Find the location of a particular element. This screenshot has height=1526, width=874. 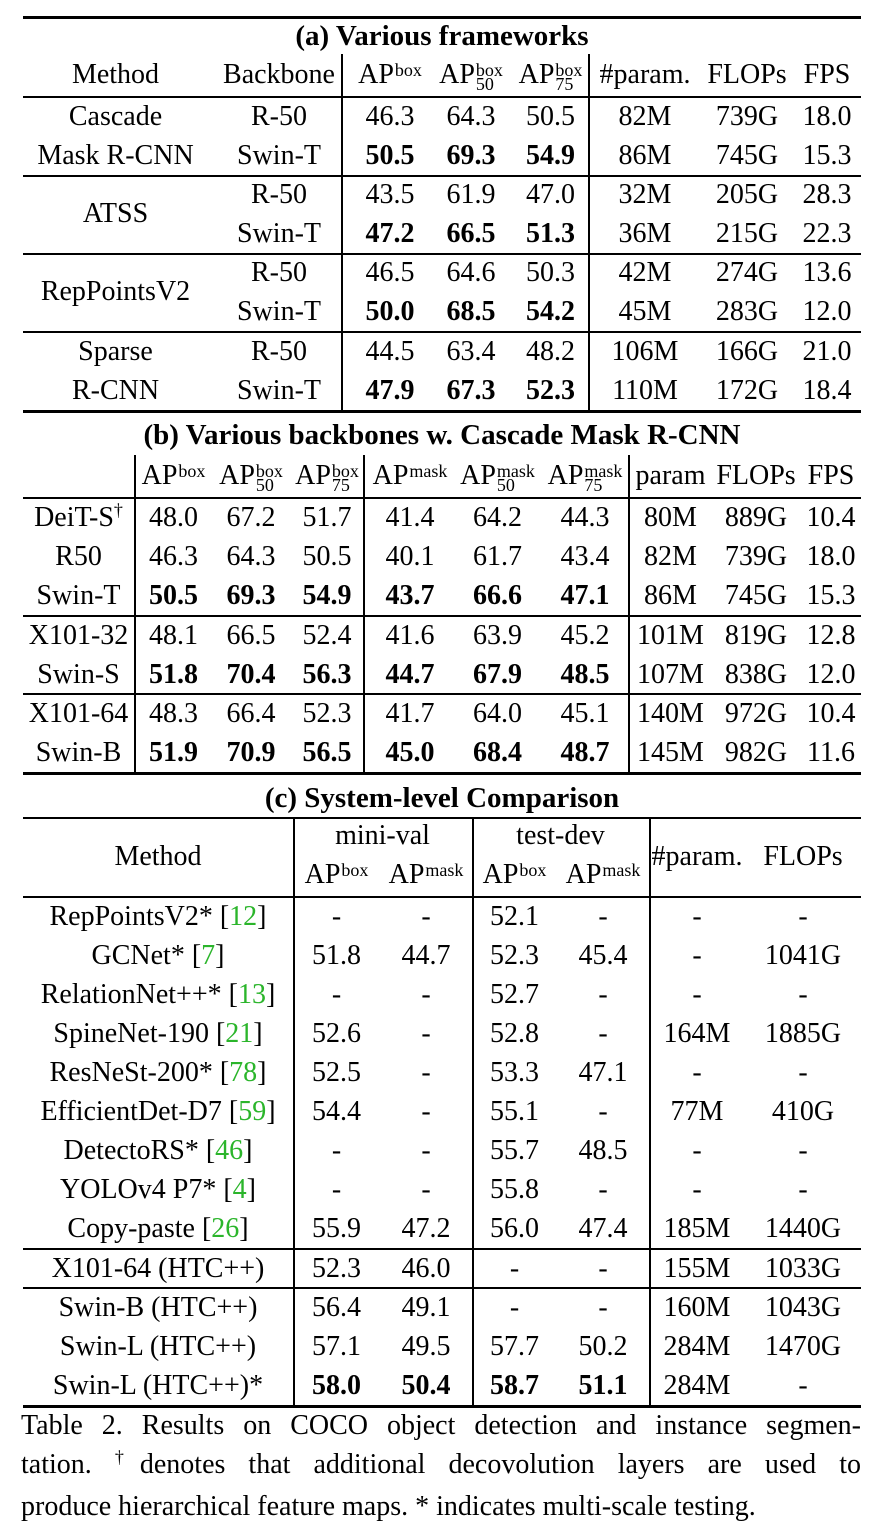

cell-ap-value: 43.7 is located at coordinates (410, 595).